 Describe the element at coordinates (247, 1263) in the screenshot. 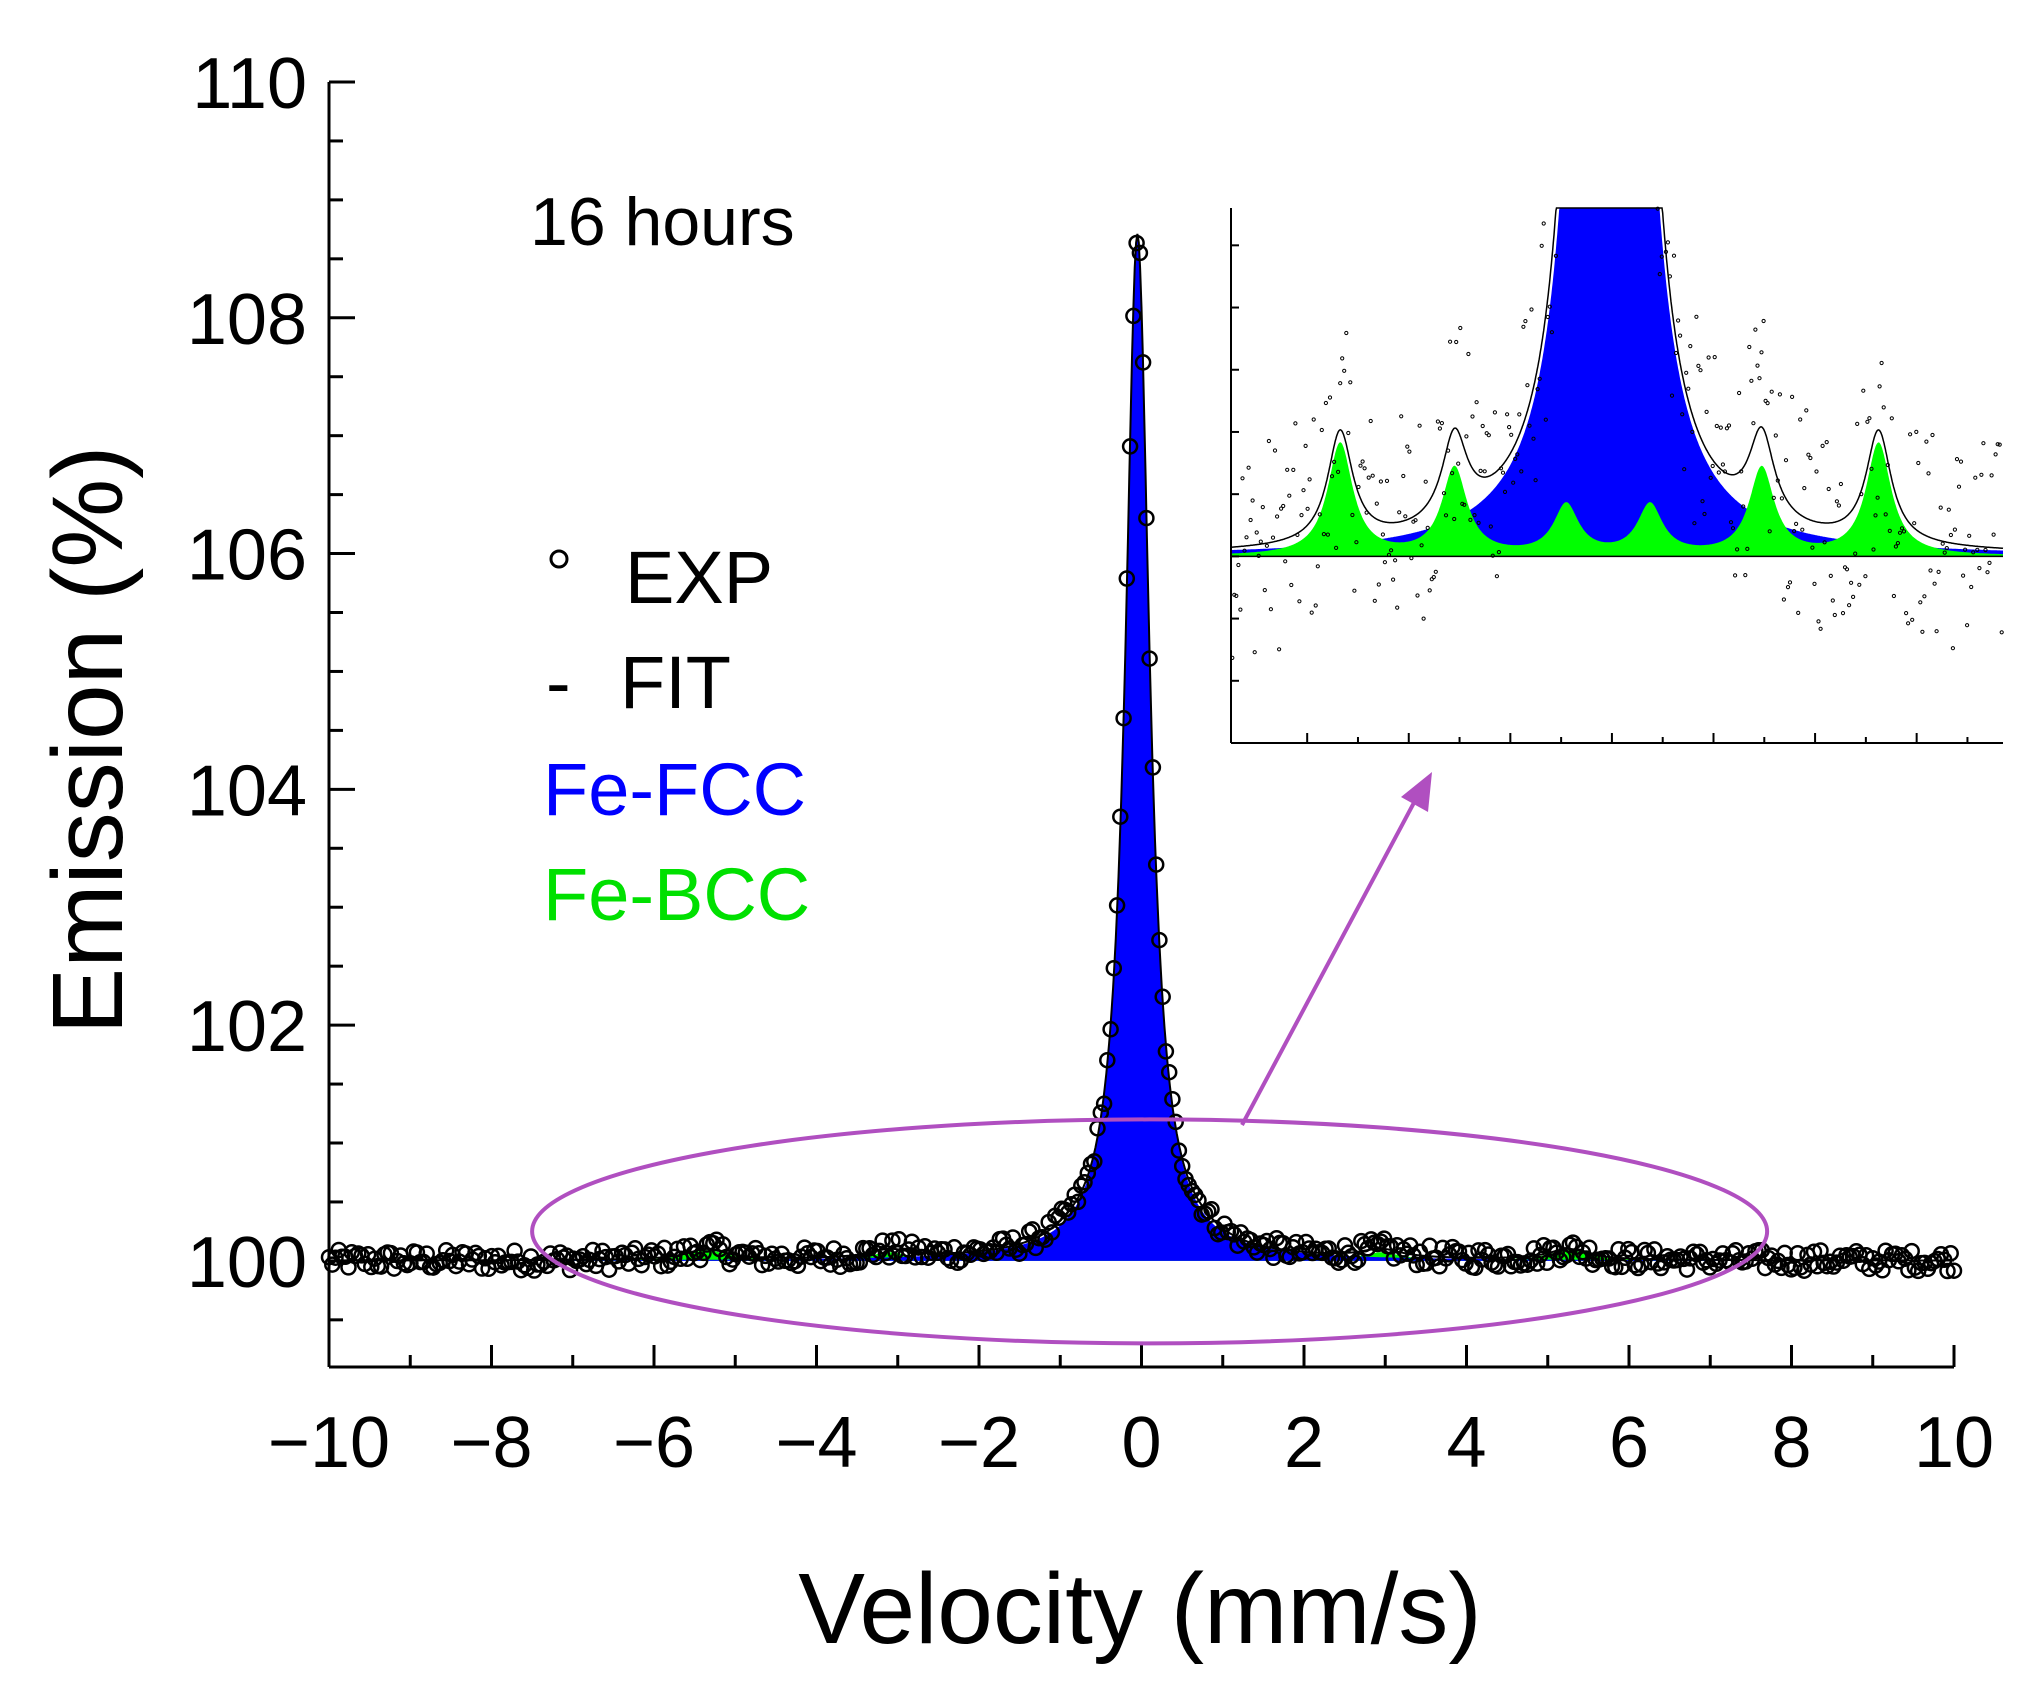

I see `y-tick-label: 100` at that location.